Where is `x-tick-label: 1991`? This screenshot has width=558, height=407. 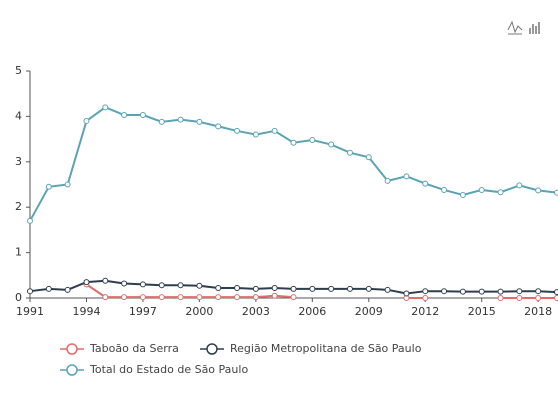 x-tick-label: 1991 is located at coordinates (30, 311).